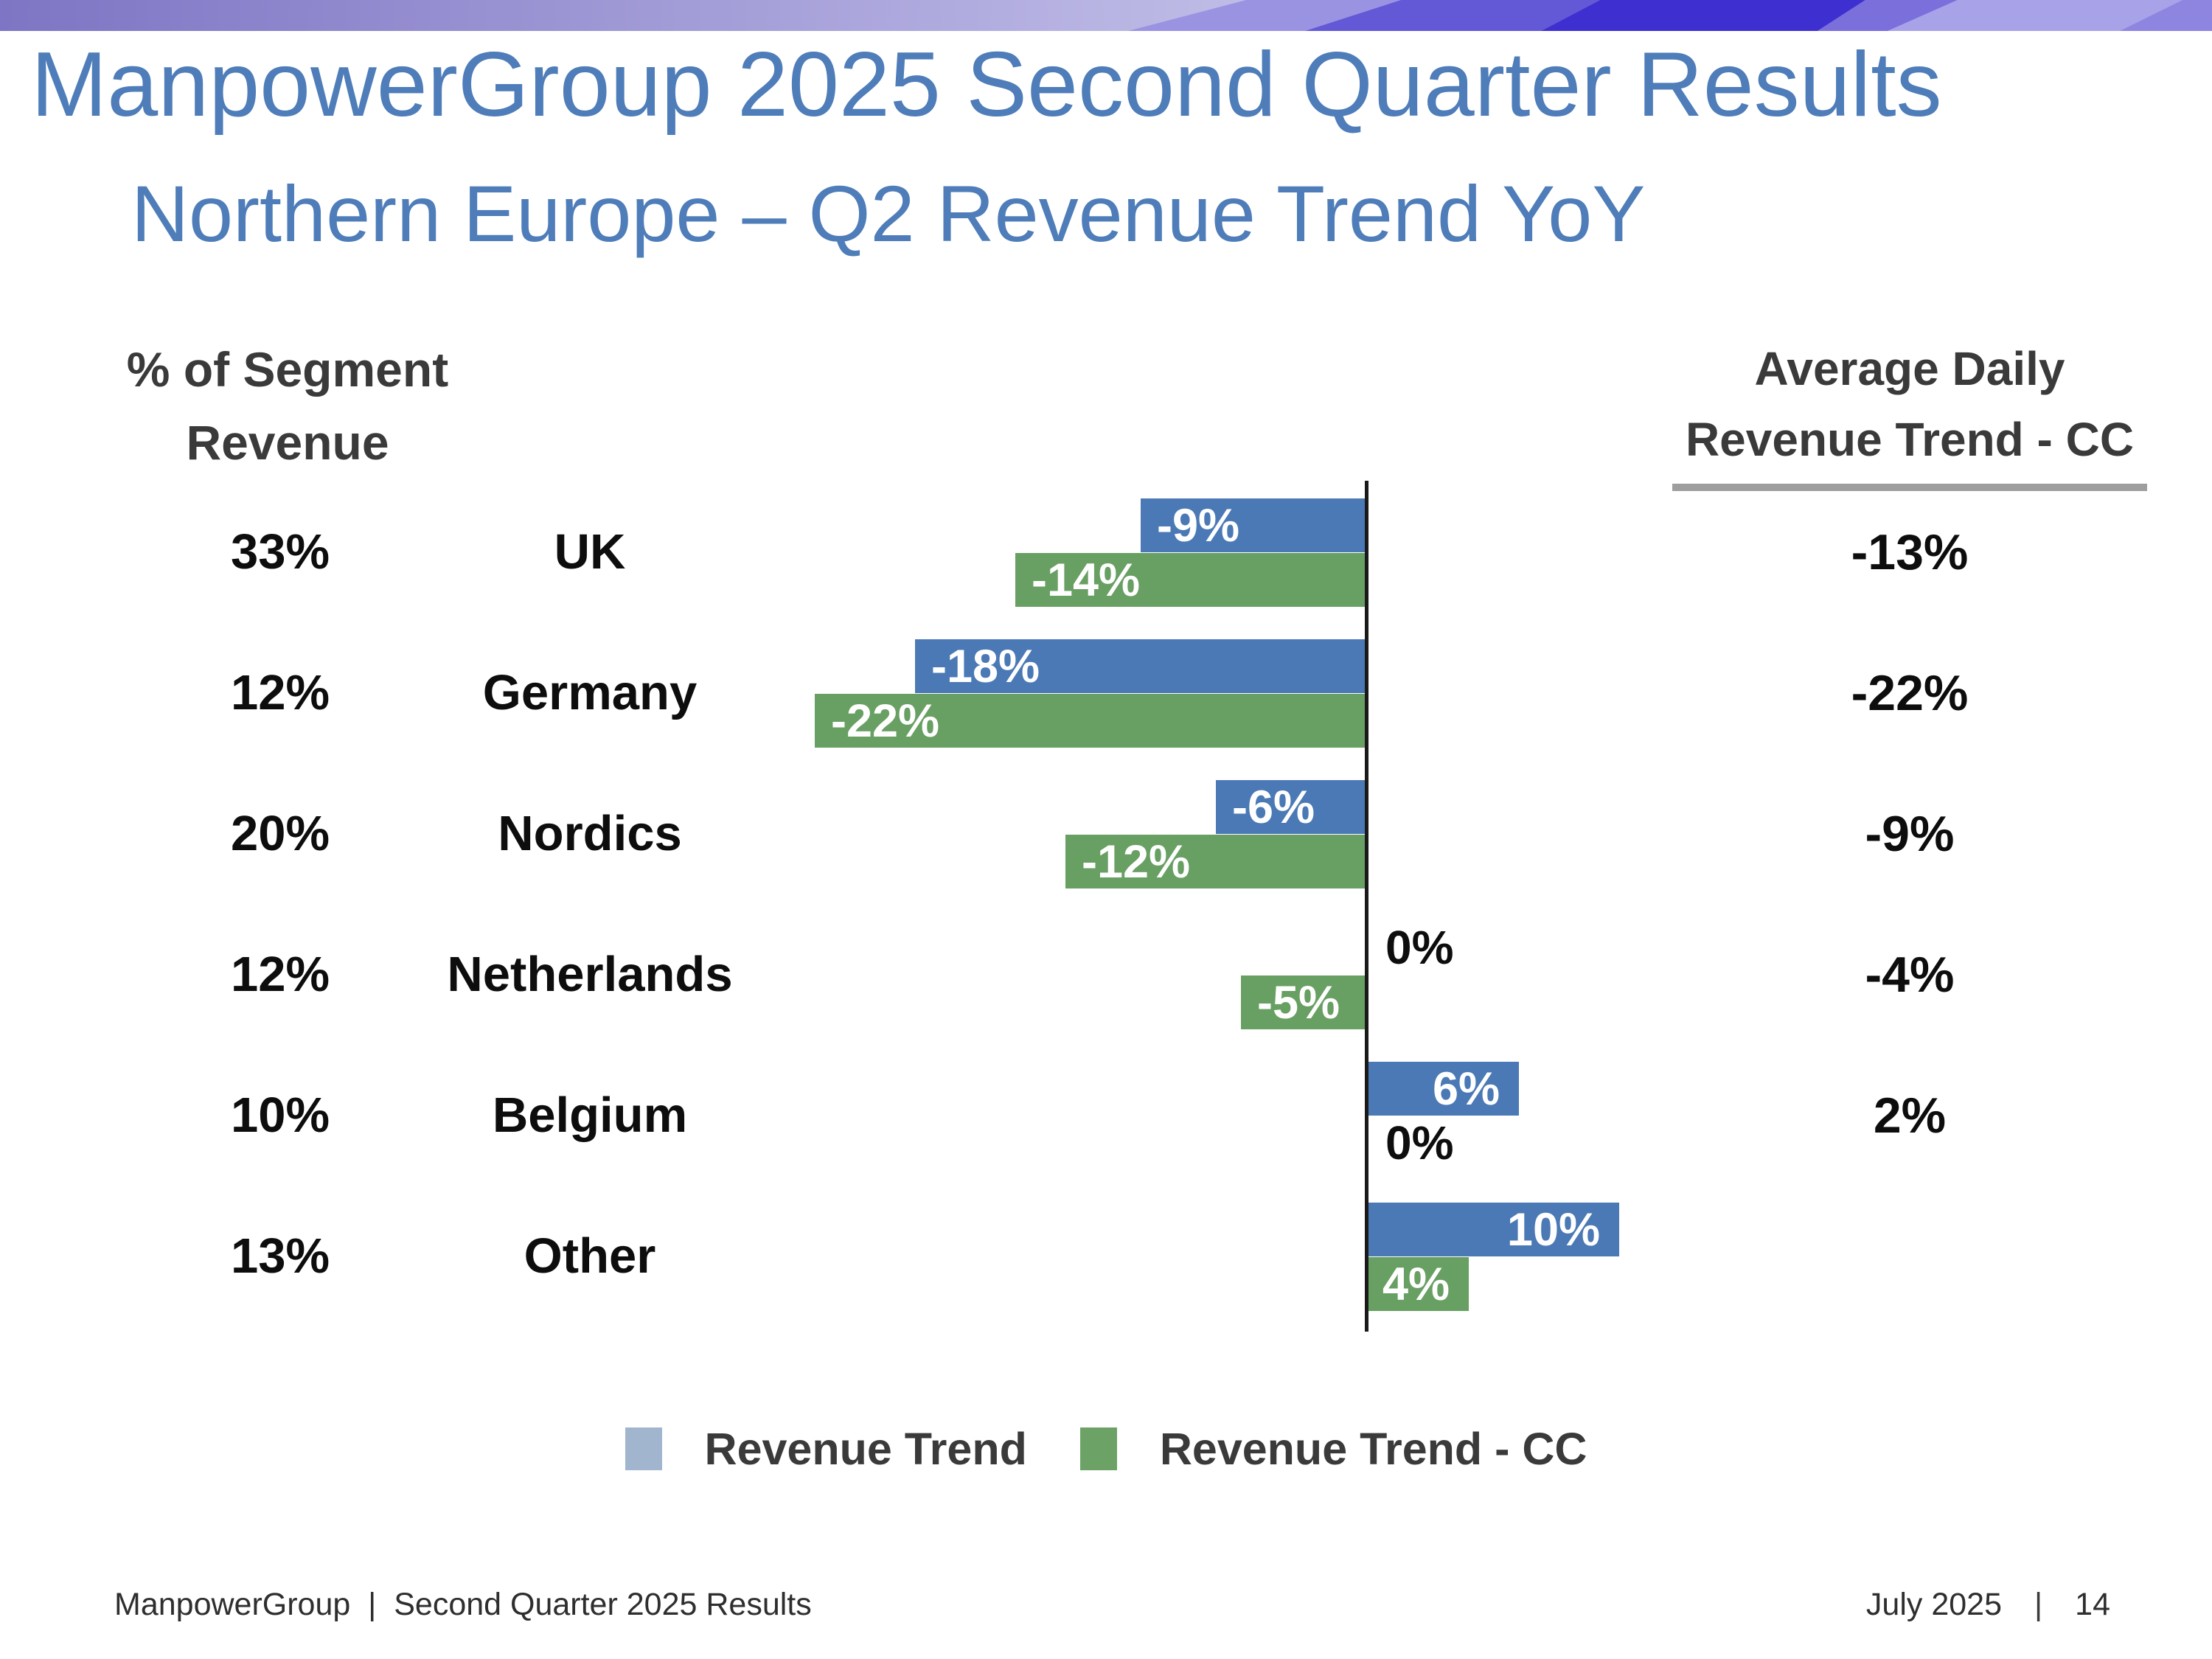 The image size is (2212, 1659). What do you see at coordinates (280, 833) in the screenshot?
I see `segment-revenue-label: 20%` at bounding box center [280, 833].